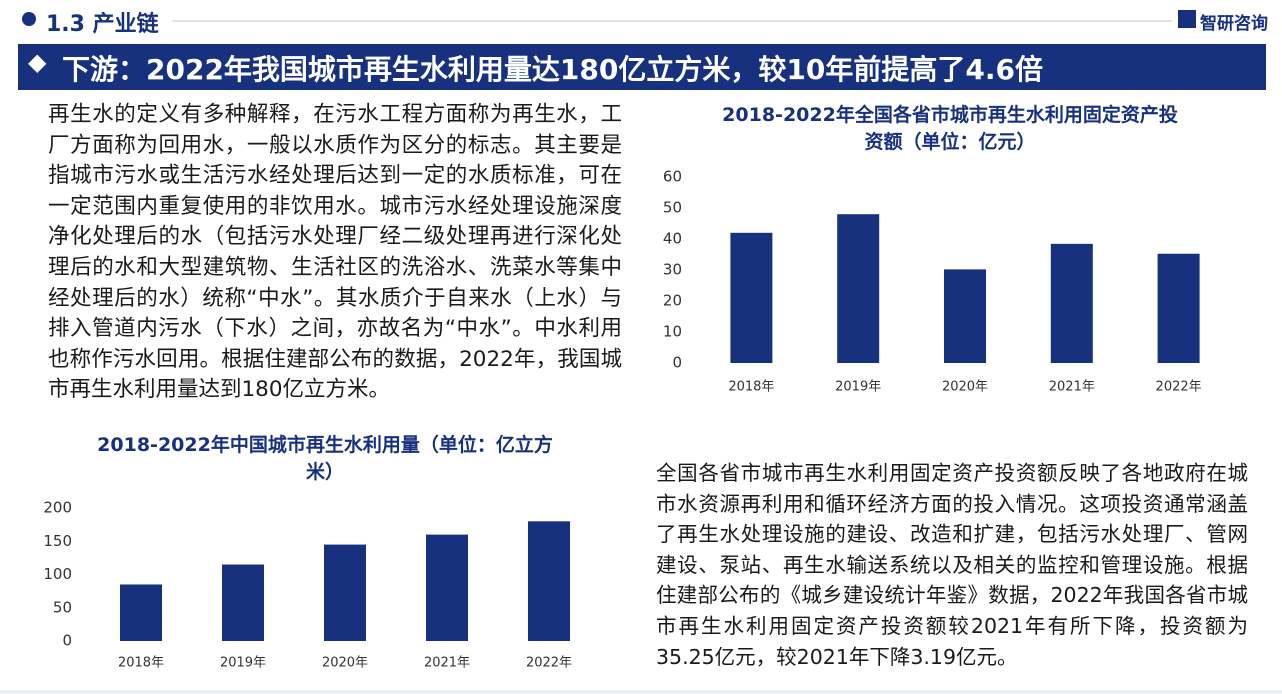 The height and width of the screenshot is (694, 1282). I want to click on bottom-edge, so click(641, 692).